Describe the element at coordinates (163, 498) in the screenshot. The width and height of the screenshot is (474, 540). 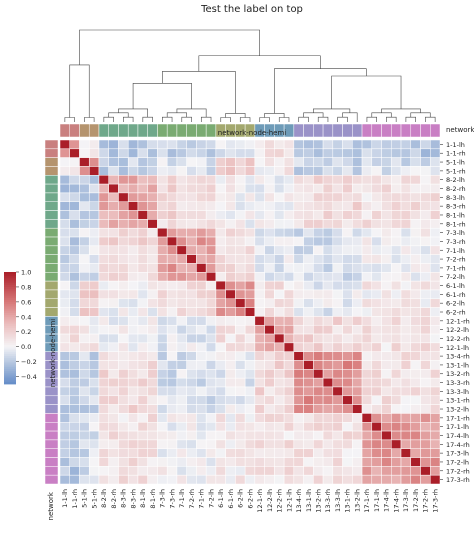
I see `column-tick-label: 7-3-lh` at that location.